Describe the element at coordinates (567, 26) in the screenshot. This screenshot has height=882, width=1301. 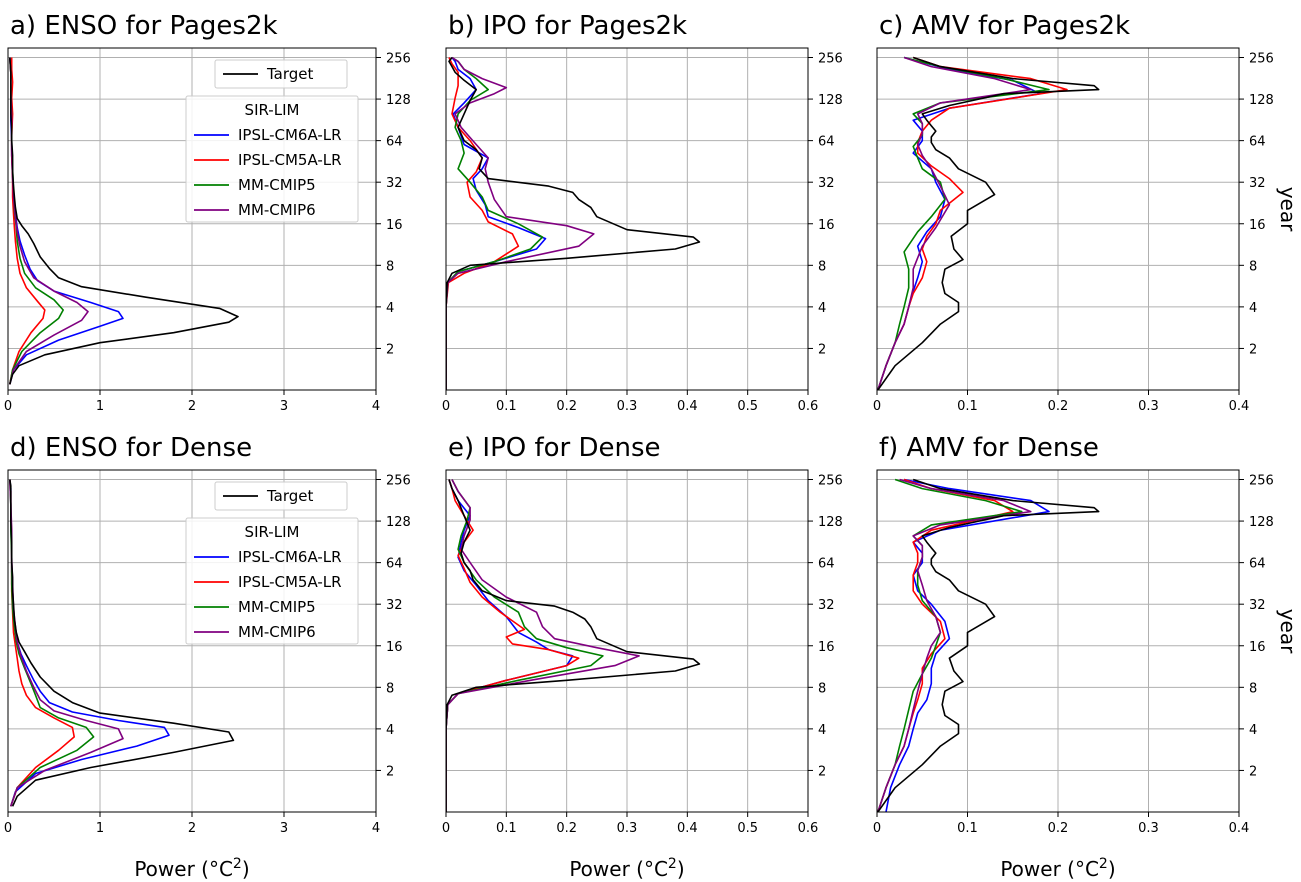
I see `panel-title: b) IPO for Pages2k` at that location.